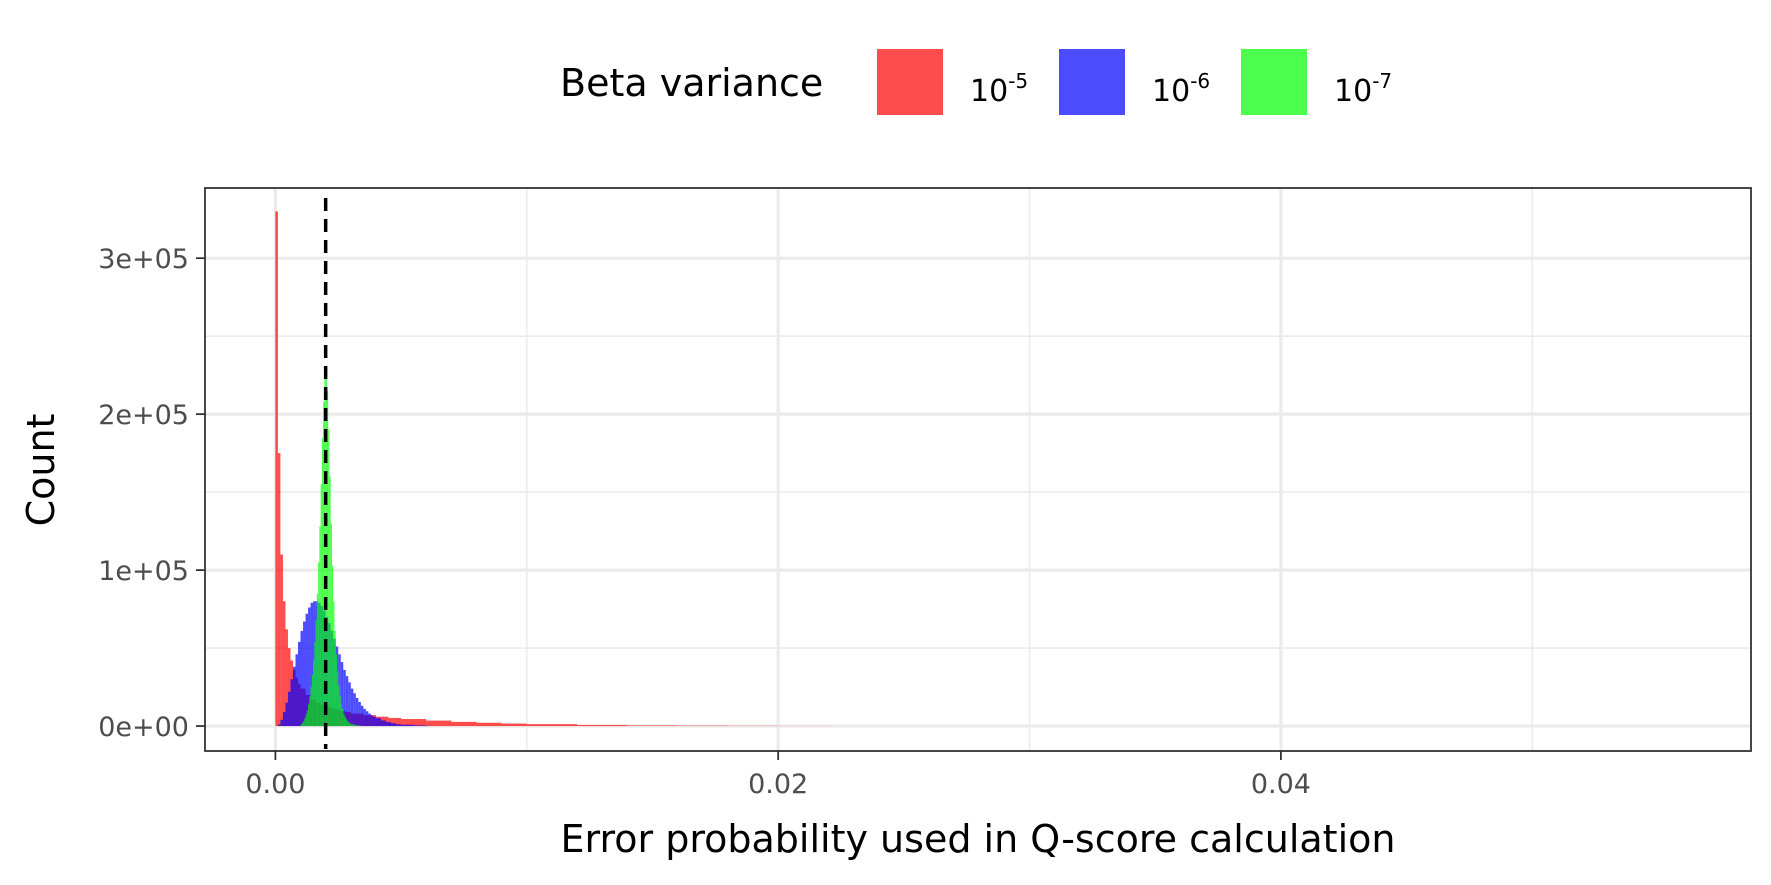 The height and width of the screenshot is (885, 1771). What do you see at coordinates (41, 470) in the screenshot?
I see `y-axis-title: Count` at bounding box center [41, 470].